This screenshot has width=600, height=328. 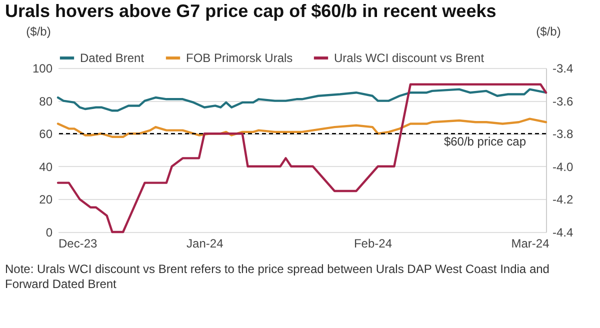 What do you see at coordinates (205, 243) in the screenshot?
I see `x-tick-label: Jan-24` at bounding box center [205, 243].